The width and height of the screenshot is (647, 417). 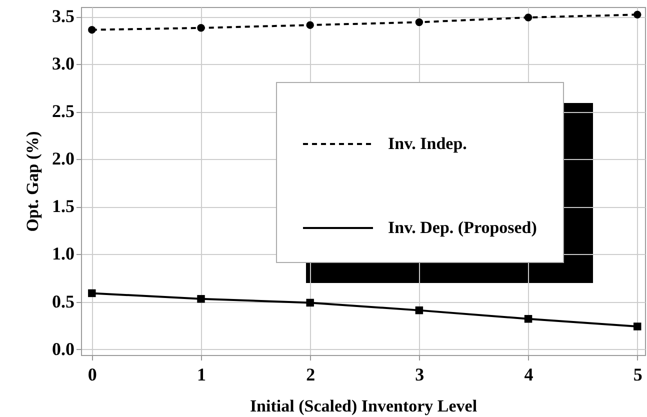 What do you see at coordinates (419, 374) in the screenshot?
I see `x-tick-label: 3` at bounding box center [419, 374].